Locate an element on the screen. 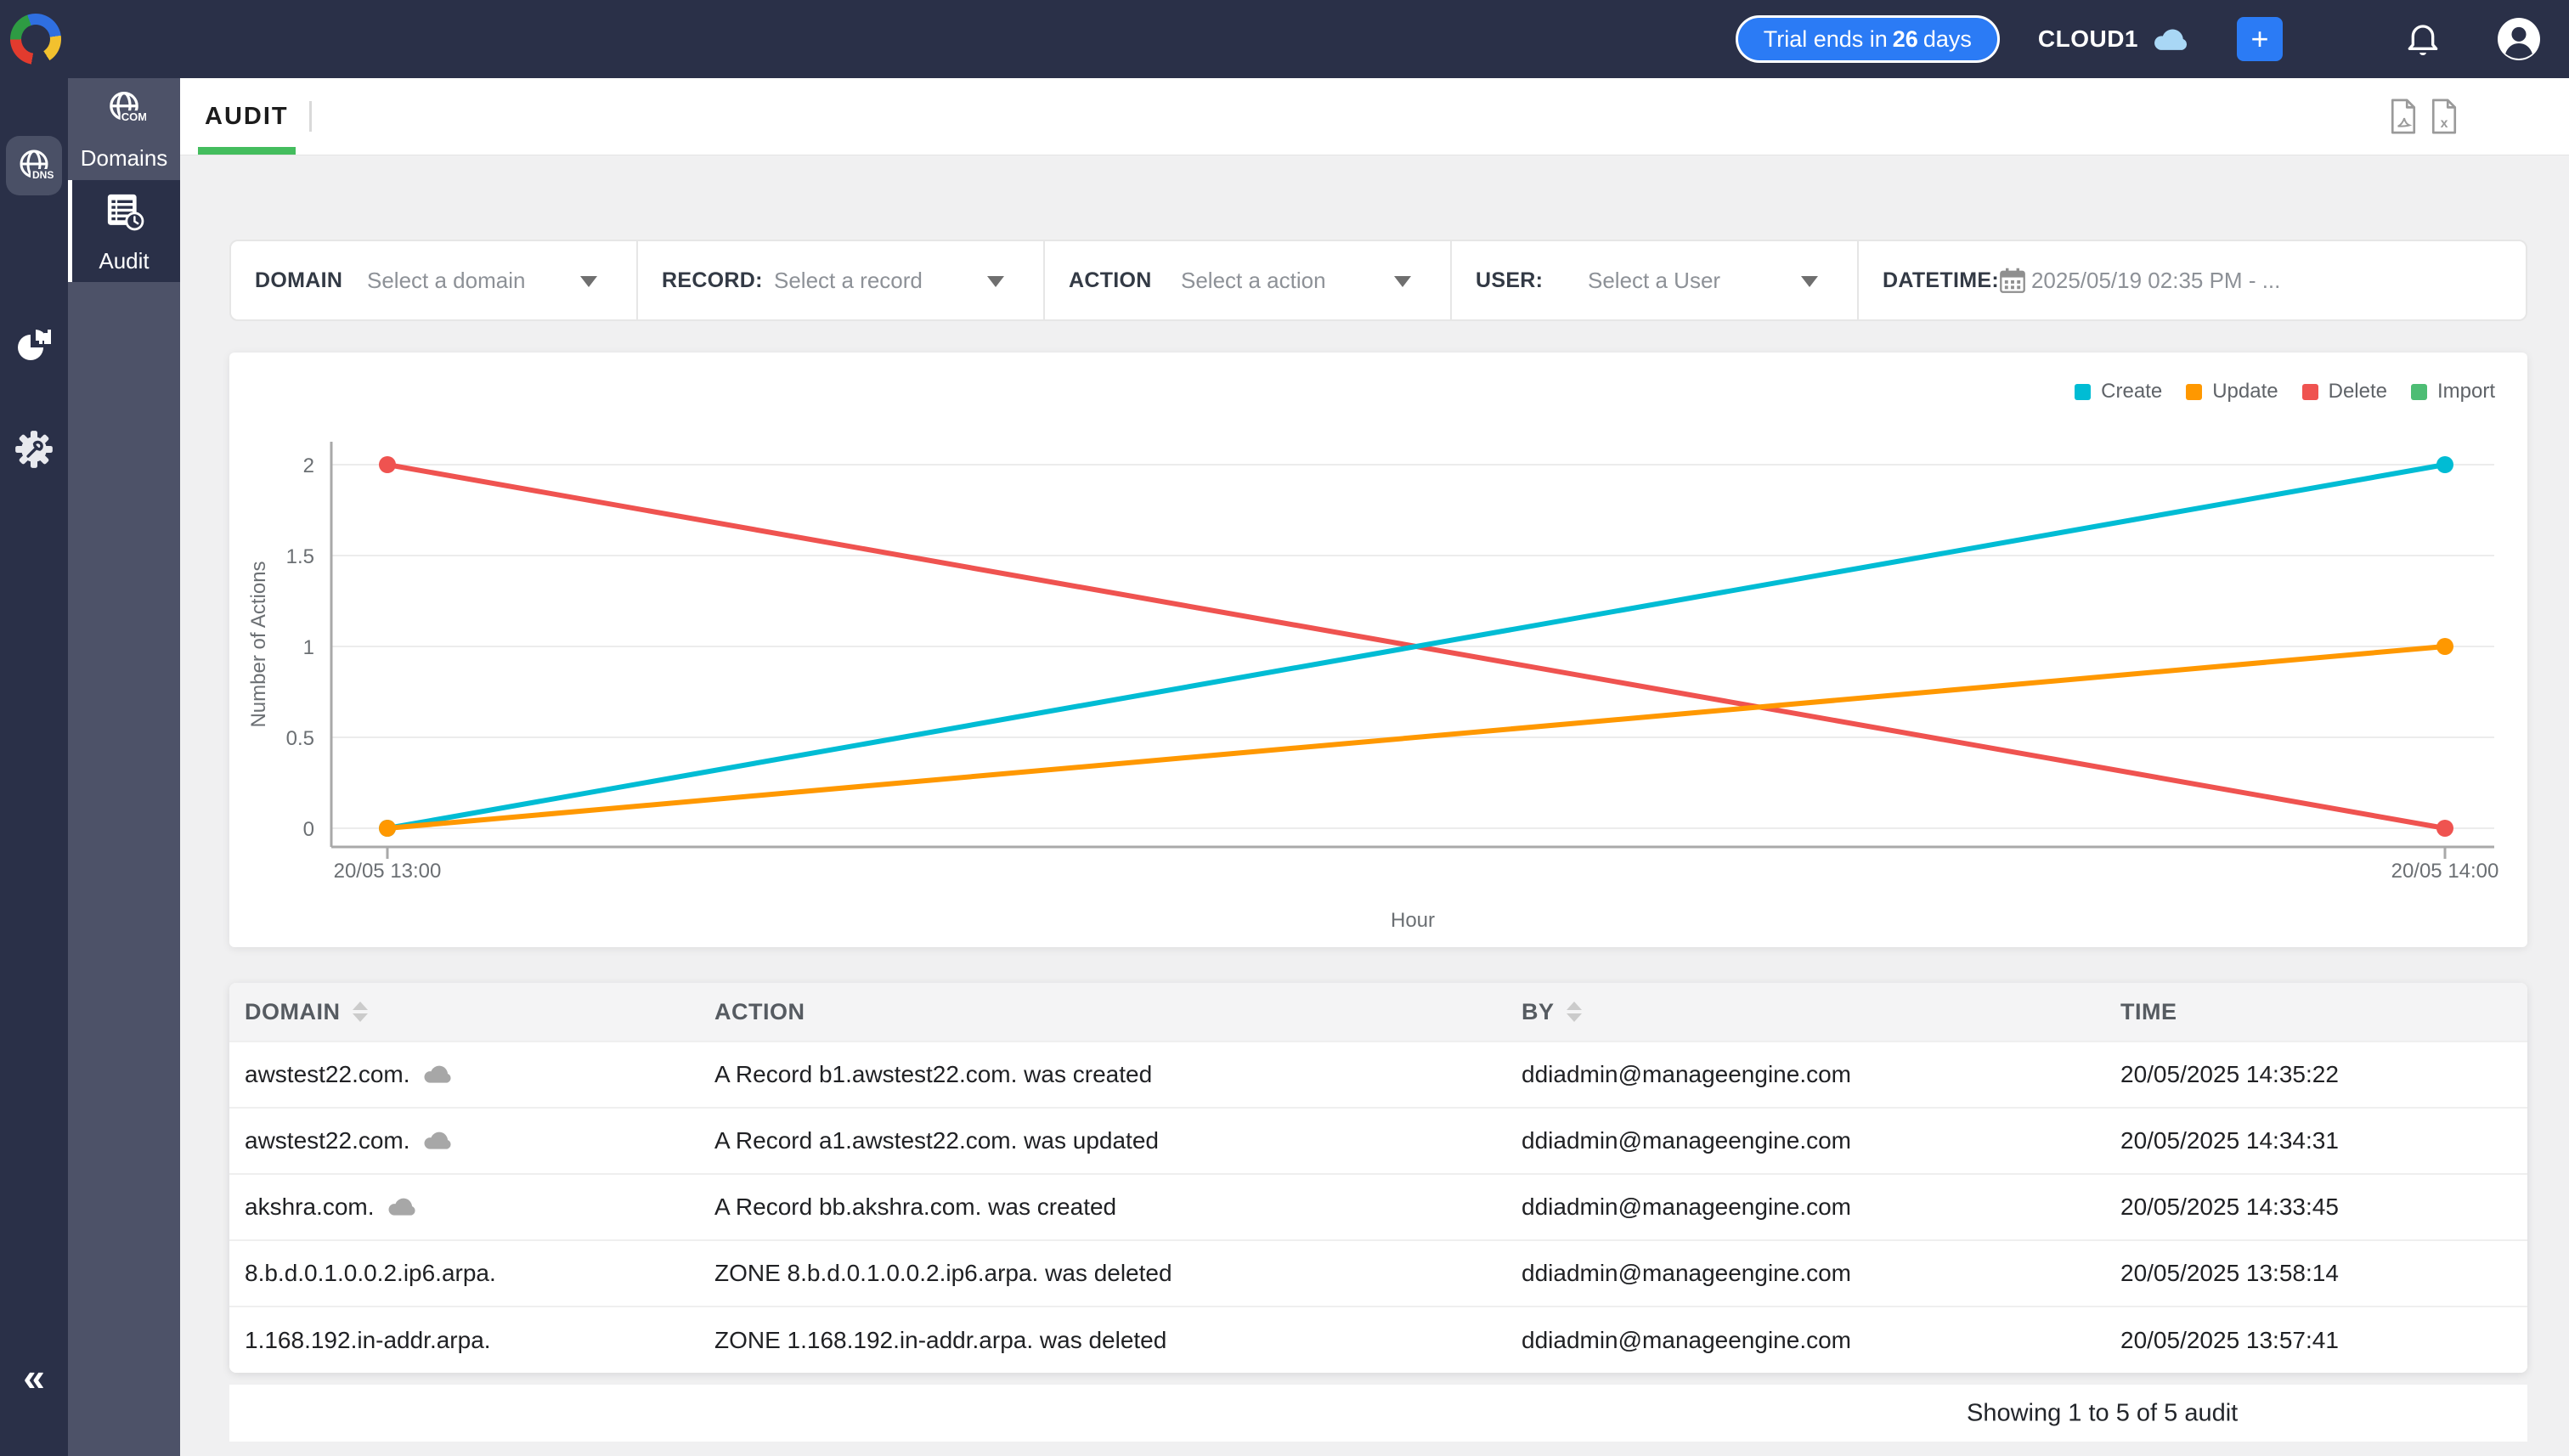 The height and width of the screenshot is (1456, 2569). column-label: DOMAIN is located at coordinates (293, 1011).